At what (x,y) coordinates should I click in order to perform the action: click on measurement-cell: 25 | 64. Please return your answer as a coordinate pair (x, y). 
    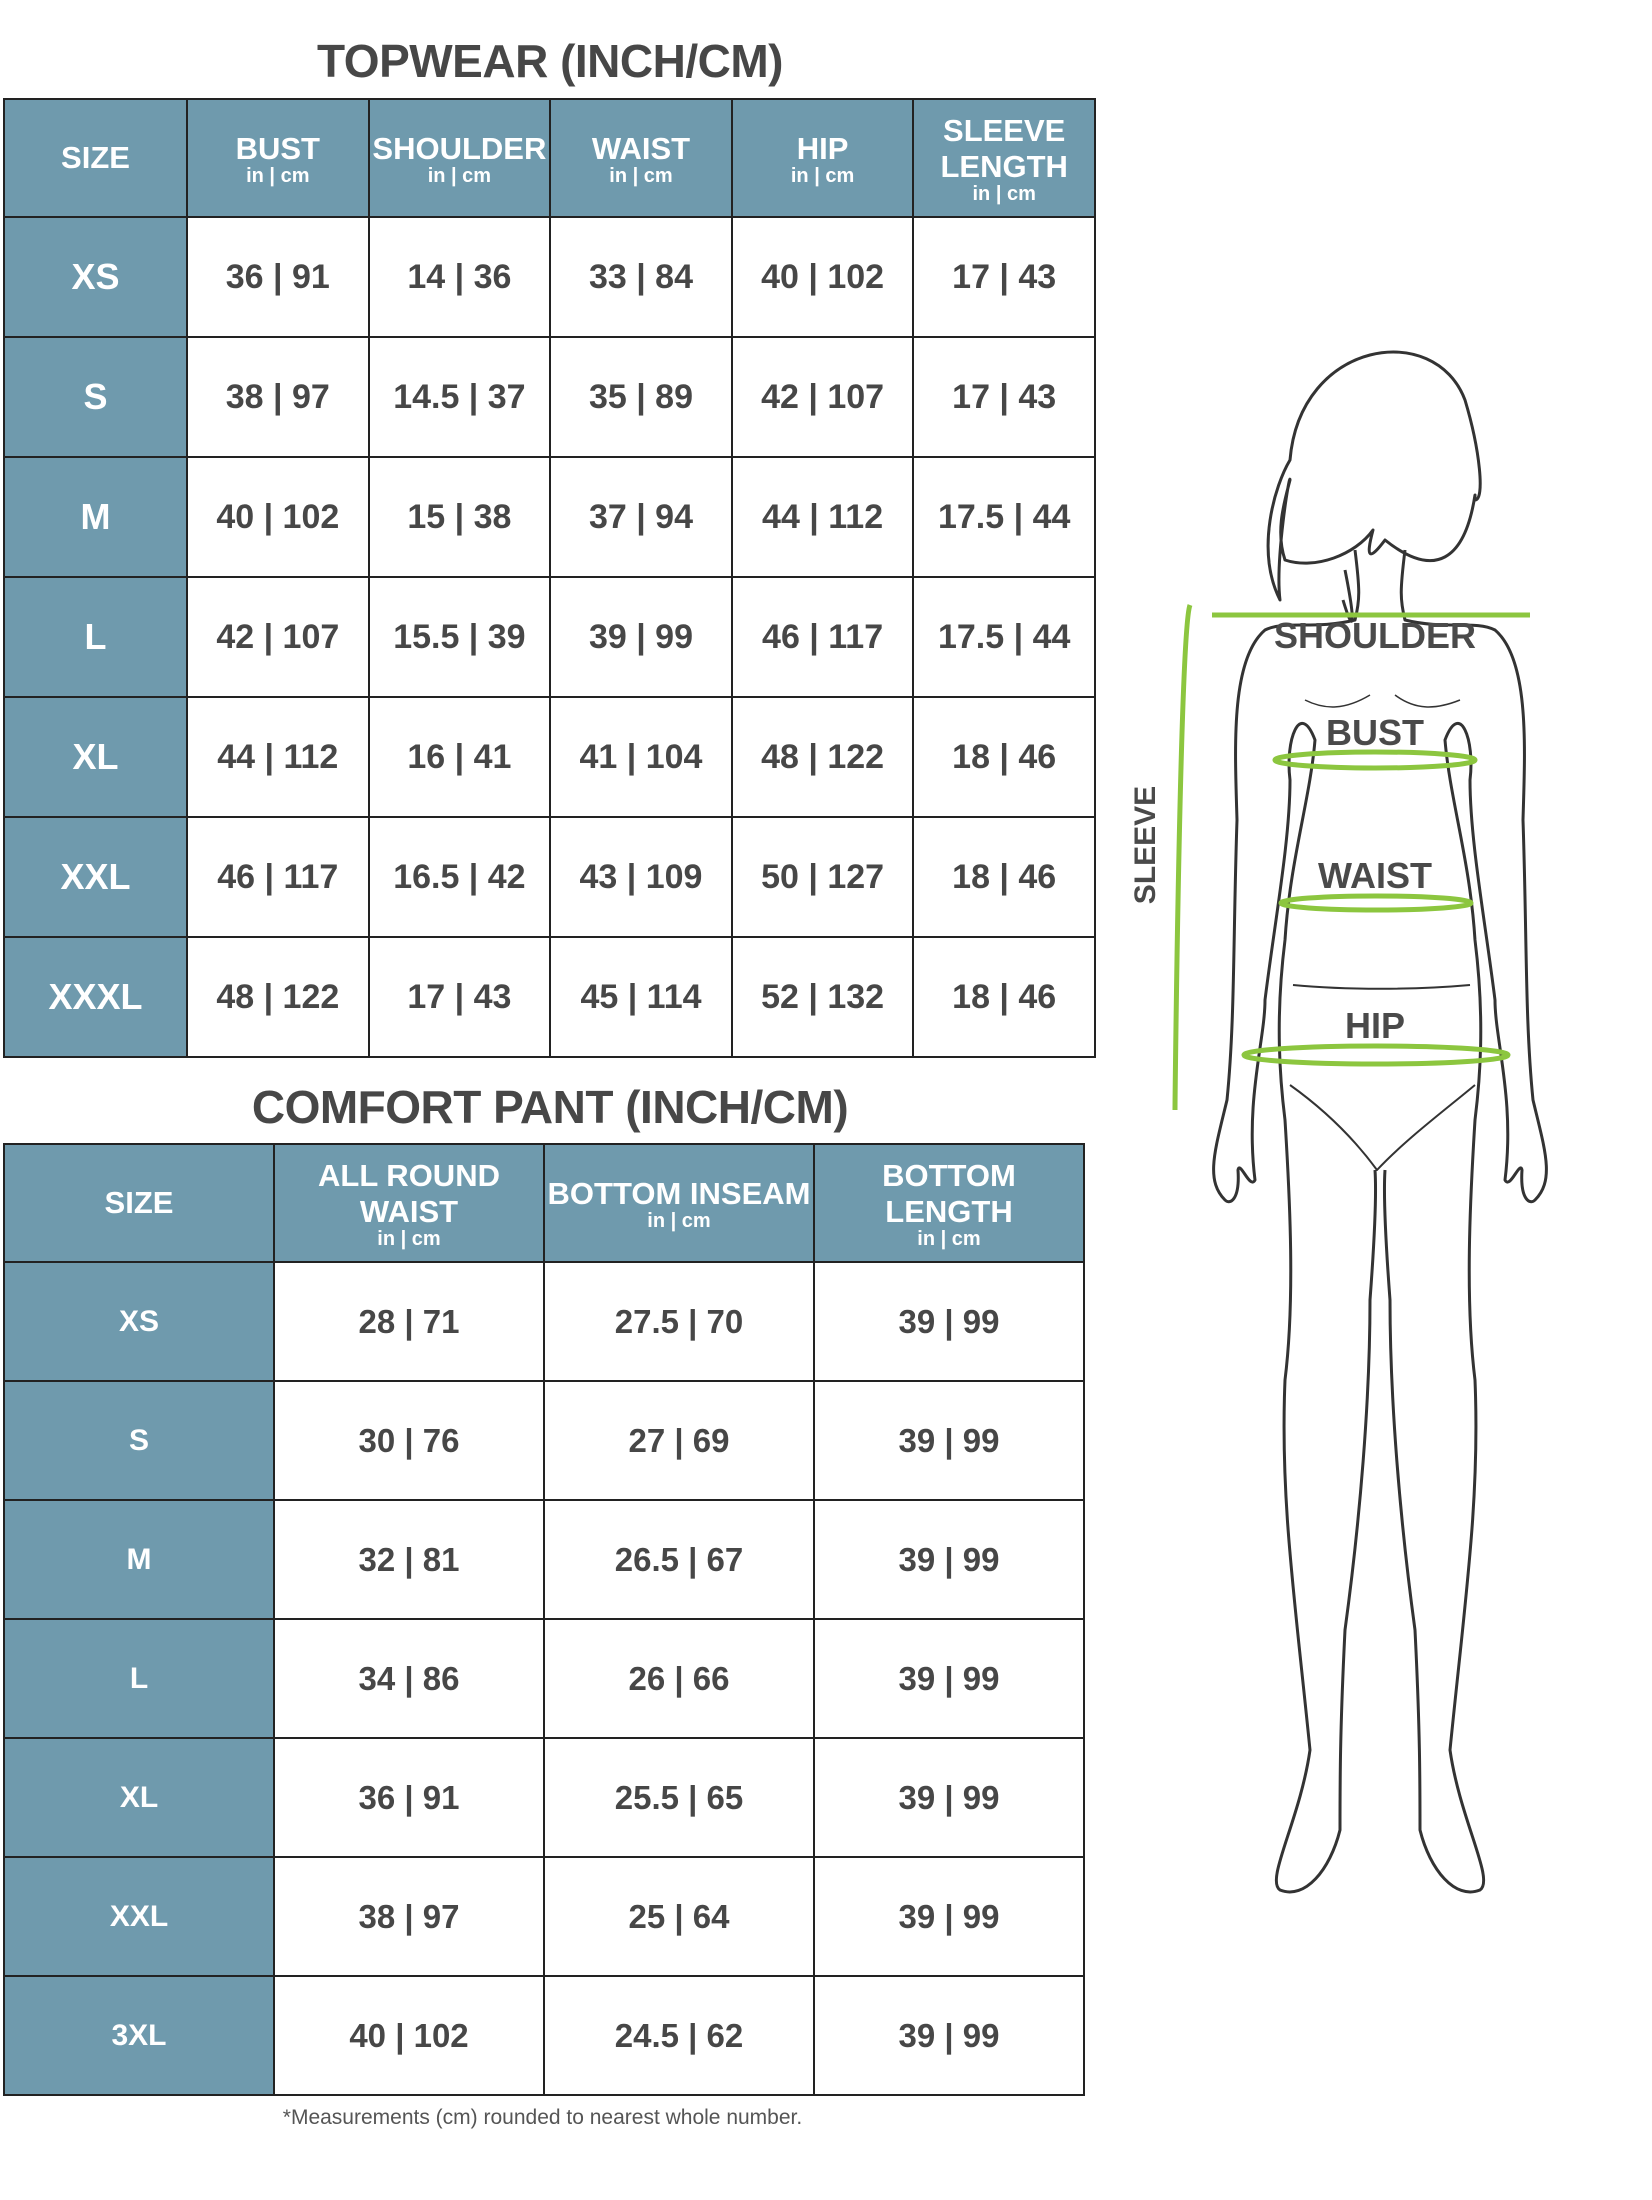
    Looking at the image, I should click on (679, 1916).